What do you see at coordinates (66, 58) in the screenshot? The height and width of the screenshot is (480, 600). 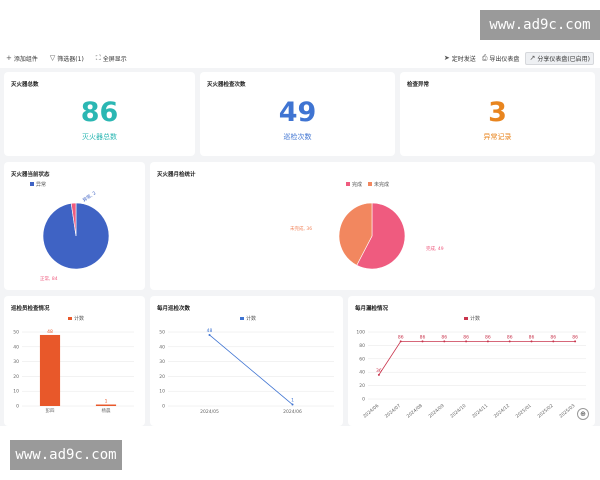 I see `filter-button: ▽ 筛选器(1)` at bounding box center [66, 58].